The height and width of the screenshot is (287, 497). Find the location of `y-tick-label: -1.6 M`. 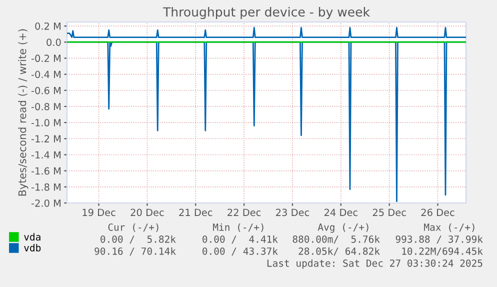

y-tick-label: -1.6 M is located at coordinates (45, 171).